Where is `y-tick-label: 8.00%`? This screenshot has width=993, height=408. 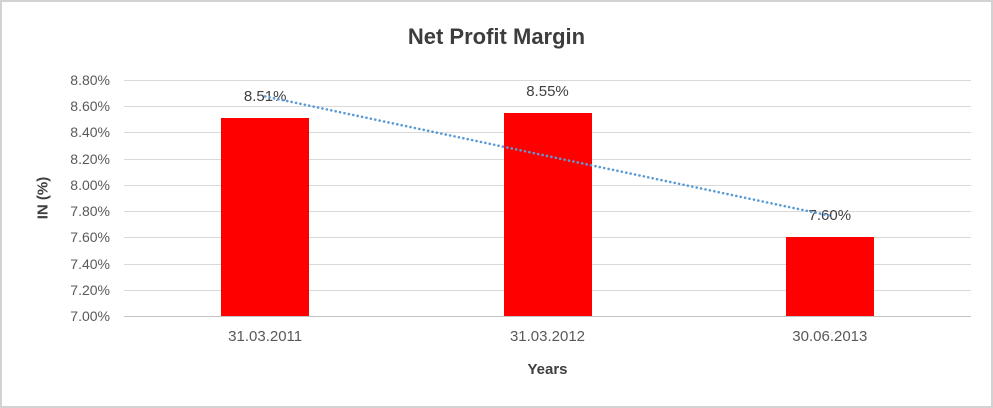
y-tick-label: 8.00% is located at coordinates (90, 185).